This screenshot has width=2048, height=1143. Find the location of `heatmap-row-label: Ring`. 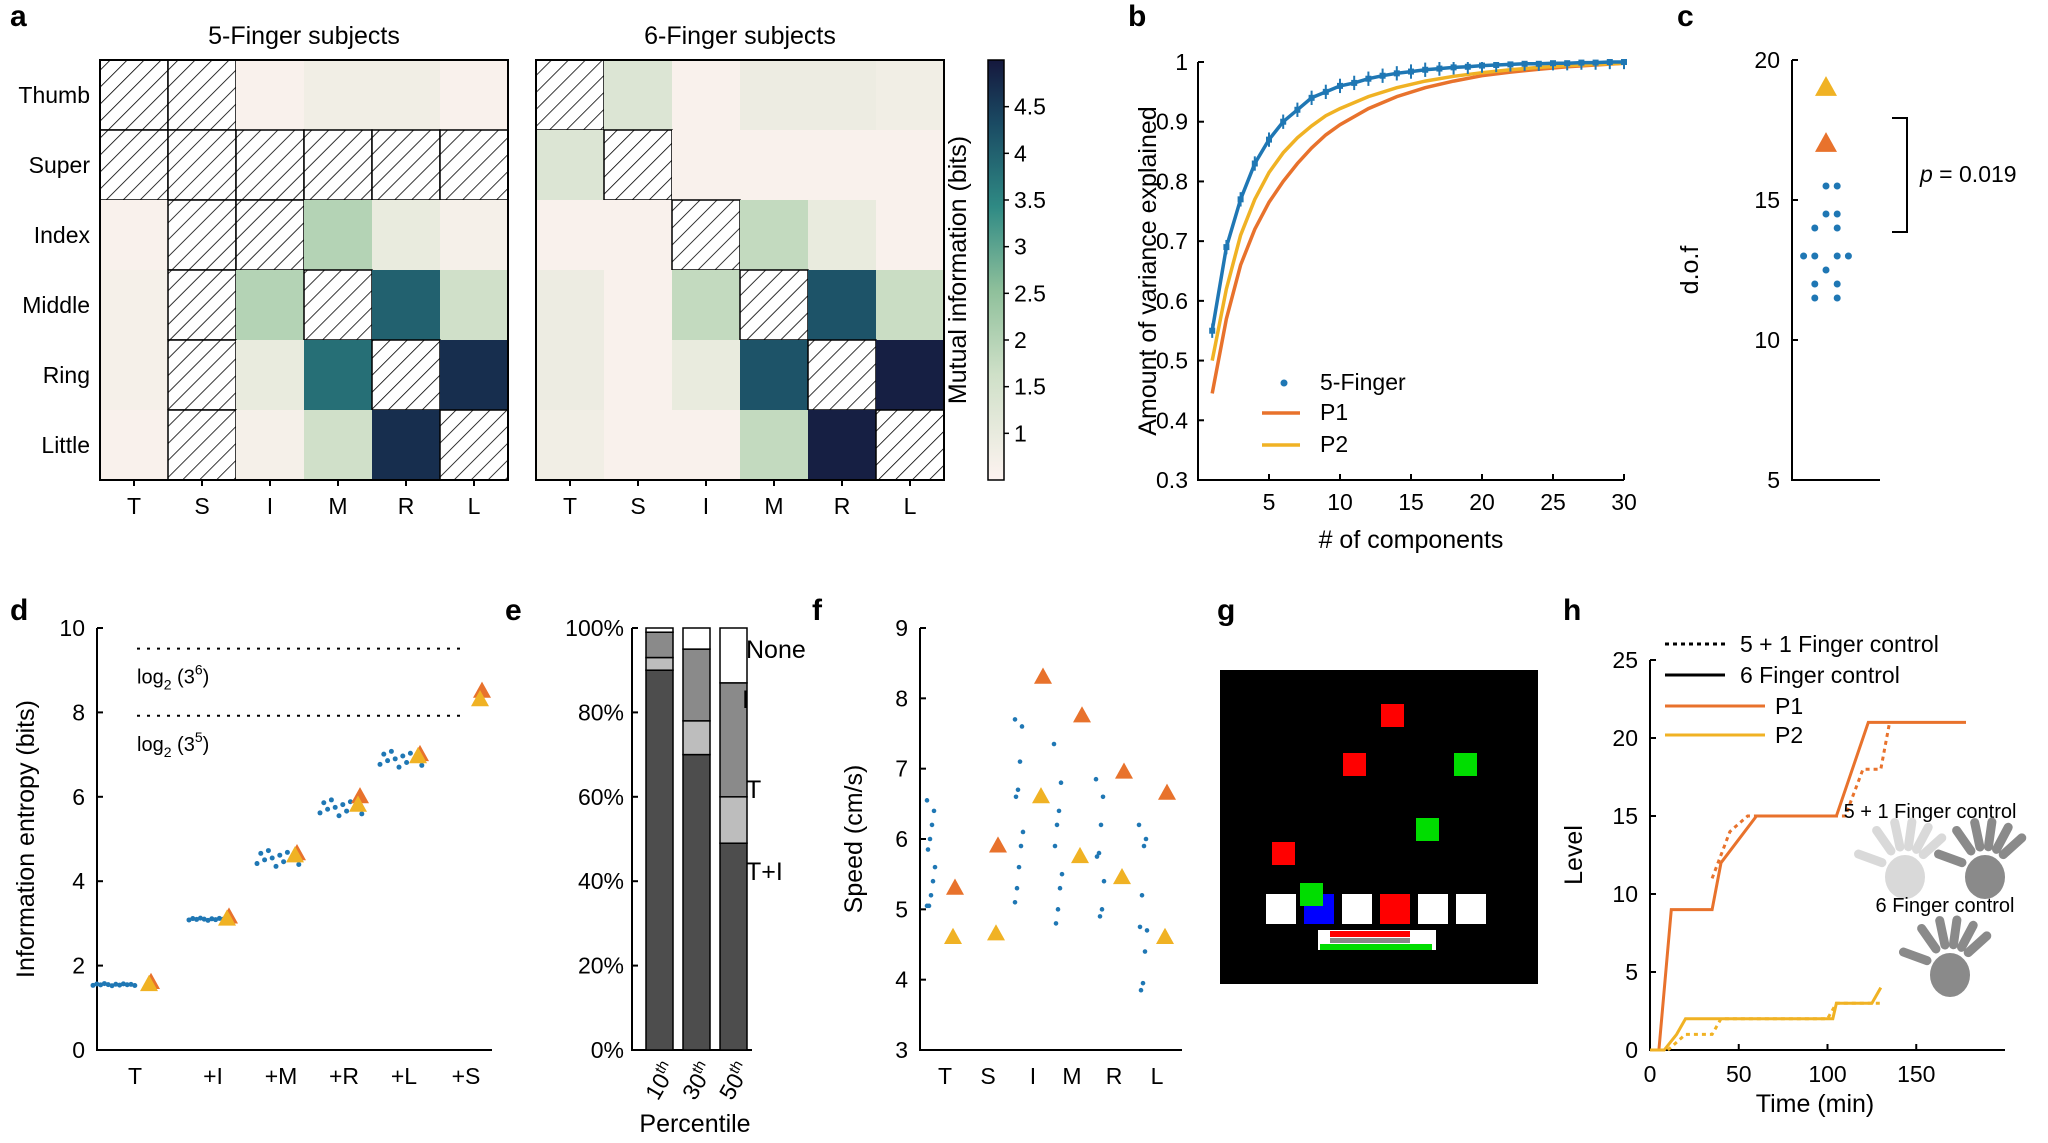

heatmap-row-label: Ring is located at coordinates (66, 375).